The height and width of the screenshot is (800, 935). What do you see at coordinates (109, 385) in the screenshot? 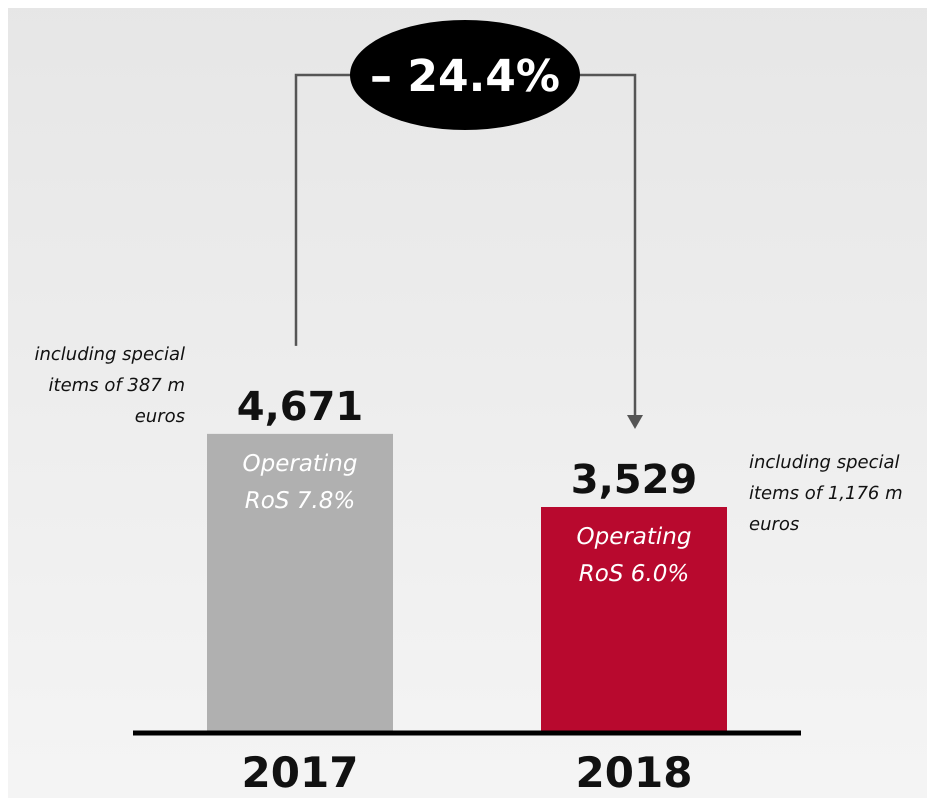
I see `text: including special items of 387 m euros` at bounding box center [109, 385].